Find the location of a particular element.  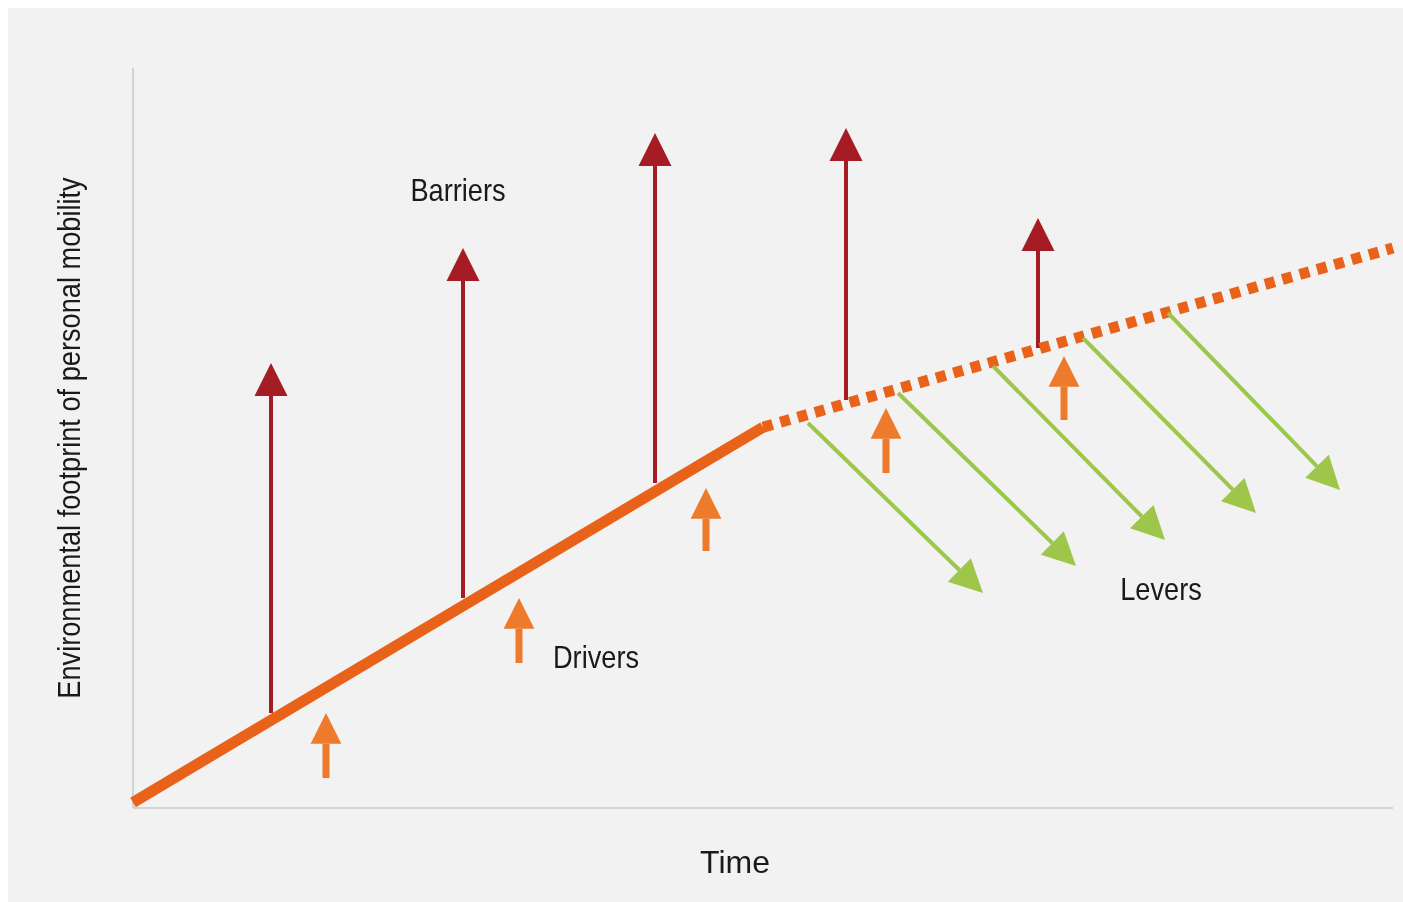

annotation: Drivers is located at coordinates (596, 657).